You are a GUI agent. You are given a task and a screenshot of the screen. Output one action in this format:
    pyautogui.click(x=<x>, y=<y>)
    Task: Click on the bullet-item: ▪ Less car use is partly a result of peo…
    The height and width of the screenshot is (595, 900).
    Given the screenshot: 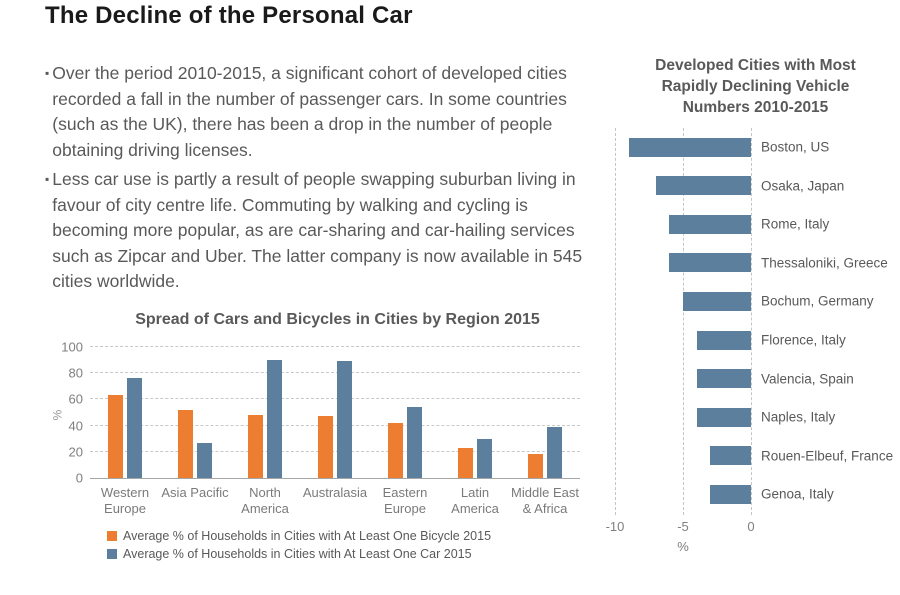 What is the action you would take?
    pyautogui.click(x=326, y=231)
    